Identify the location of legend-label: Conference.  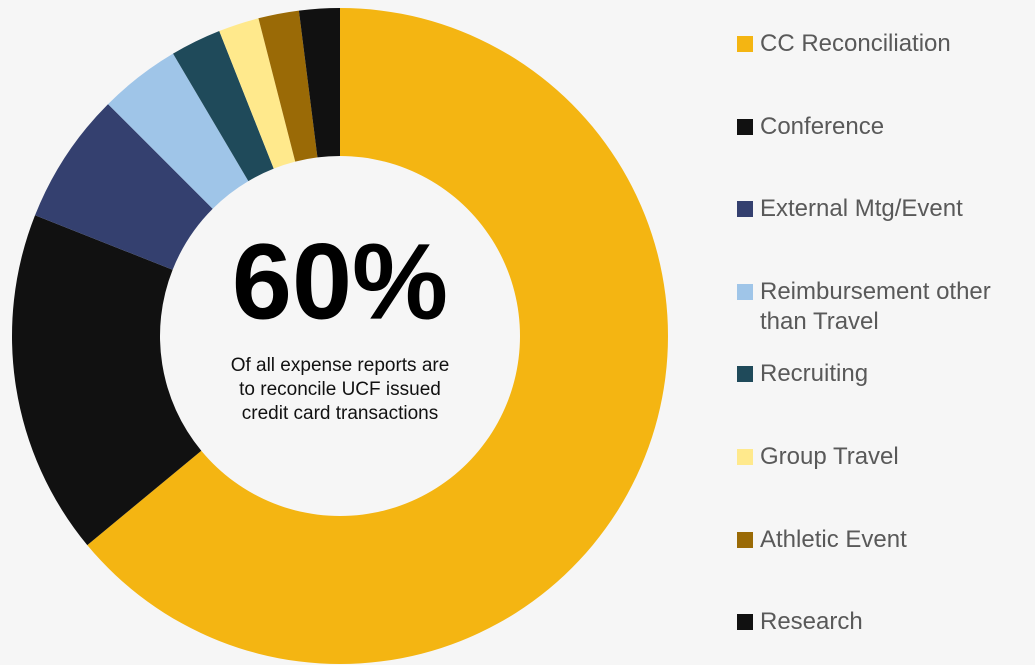
(822, 126).